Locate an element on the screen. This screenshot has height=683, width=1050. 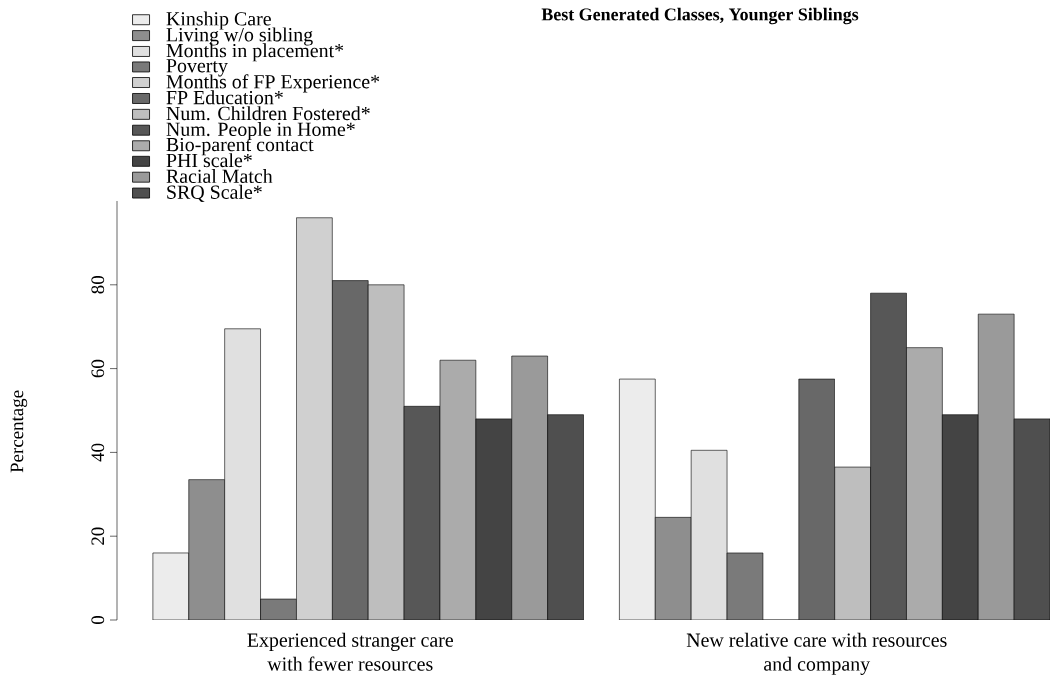
legend-label: SRQ Scale* is located at coordinates (214, 193).